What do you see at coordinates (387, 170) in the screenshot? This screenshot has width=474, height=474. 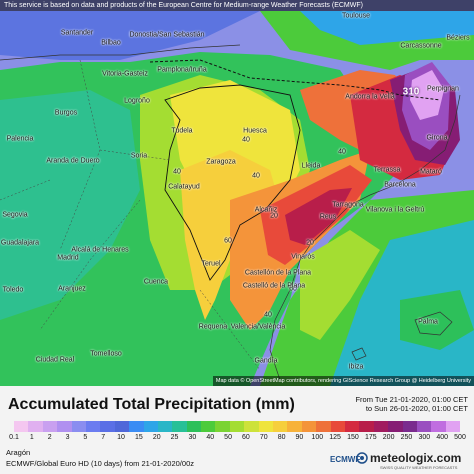 I see `city-label: Terrassa` at bounding box center [387, 170].